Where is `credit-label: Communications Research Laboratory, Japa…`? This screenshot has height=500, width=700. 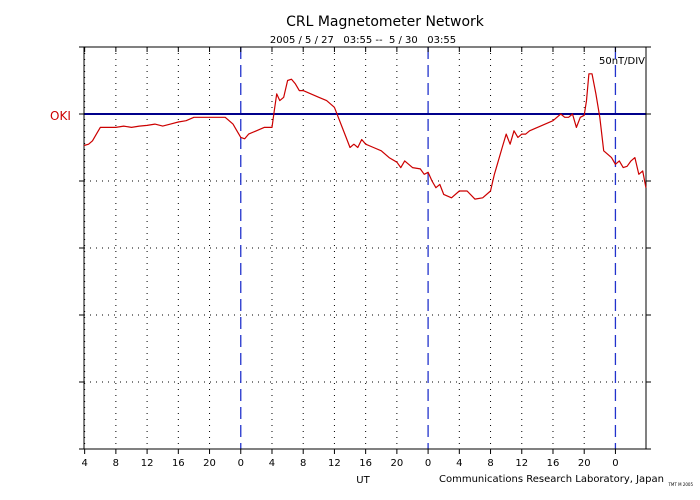
credit-label: Communications Research Laboratory, Japa… is located at coordinates (551, 479).